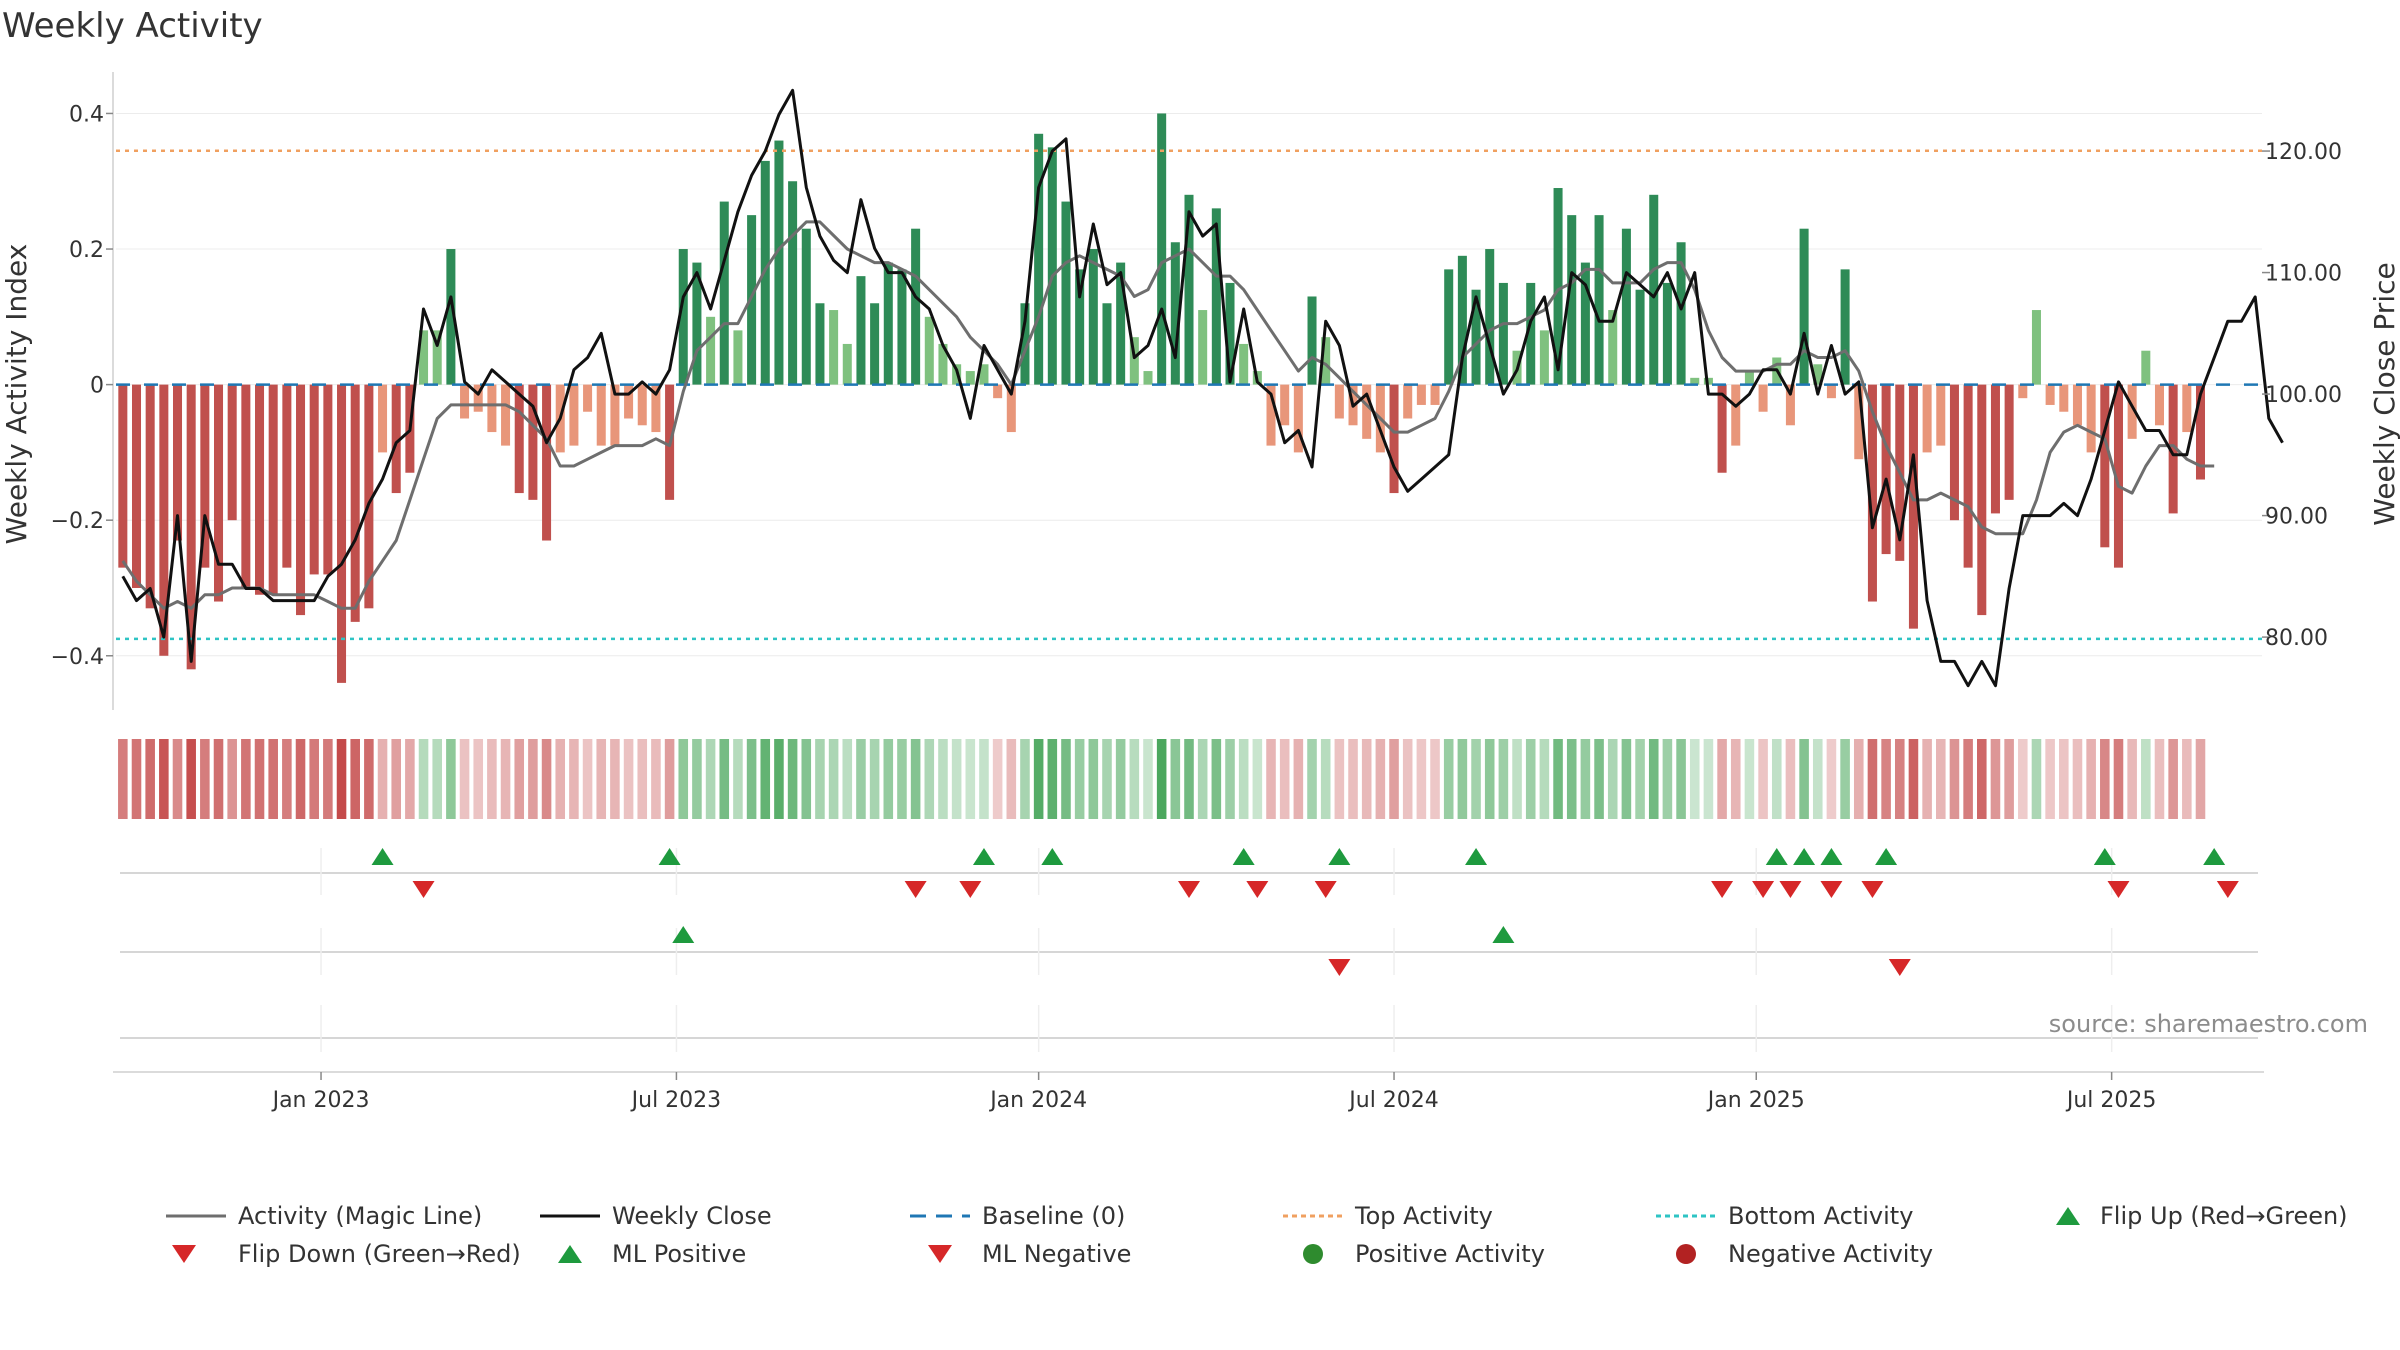  What do you see at coordinates (1755, 1100) in the screenshot?
I see `x-tick-label: Jan 2025` at bounding box center [1755, 1100].